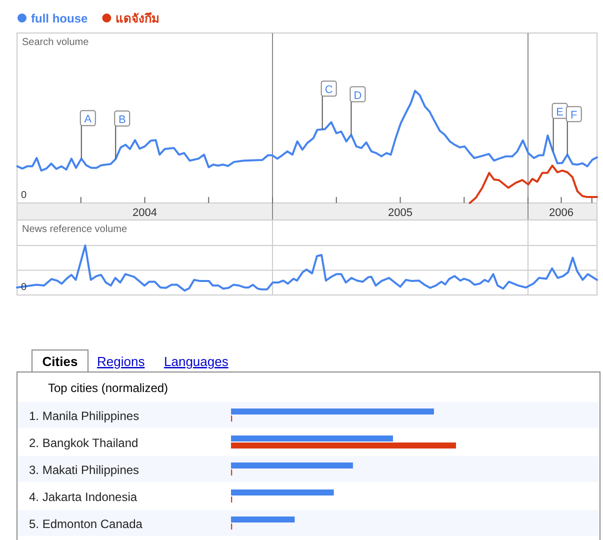 The image size is (603, 540). I want to click on y-tick-label: 5. Edmonton Canada, so click(86, 524).